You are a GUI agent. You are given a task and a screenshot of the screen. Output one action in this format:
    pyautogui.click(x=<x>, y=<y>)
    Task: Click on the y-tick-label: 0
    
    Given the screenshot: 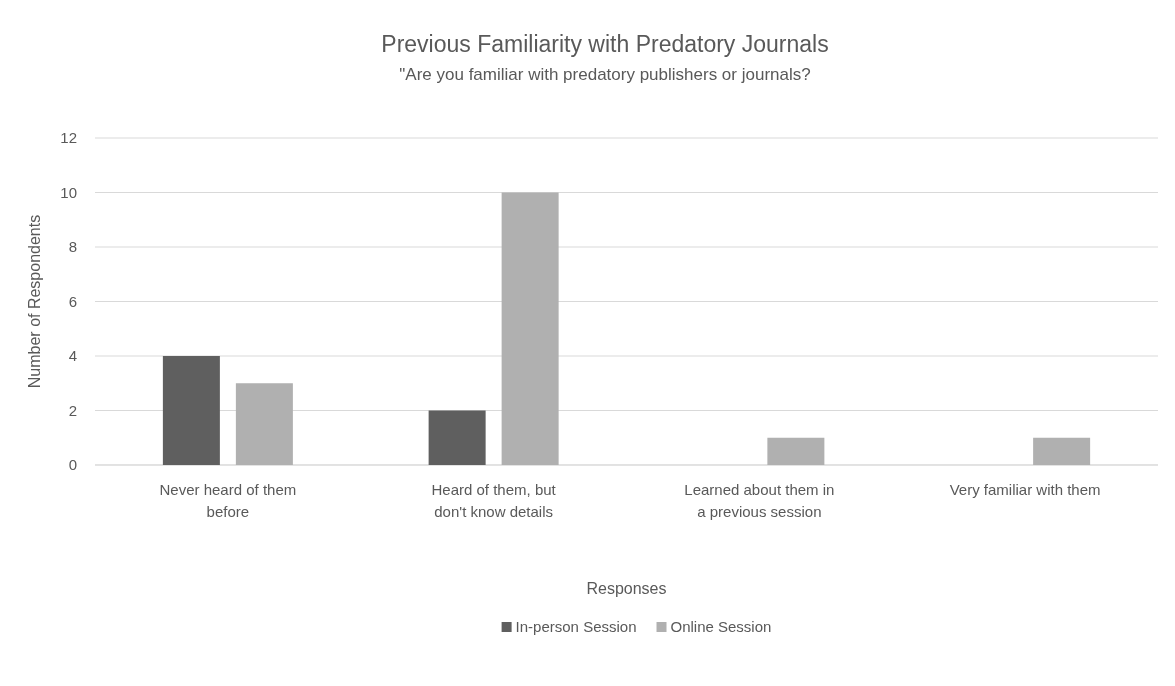 What is the action you would take?
    pyautogui.click(x=72, y=464)
    